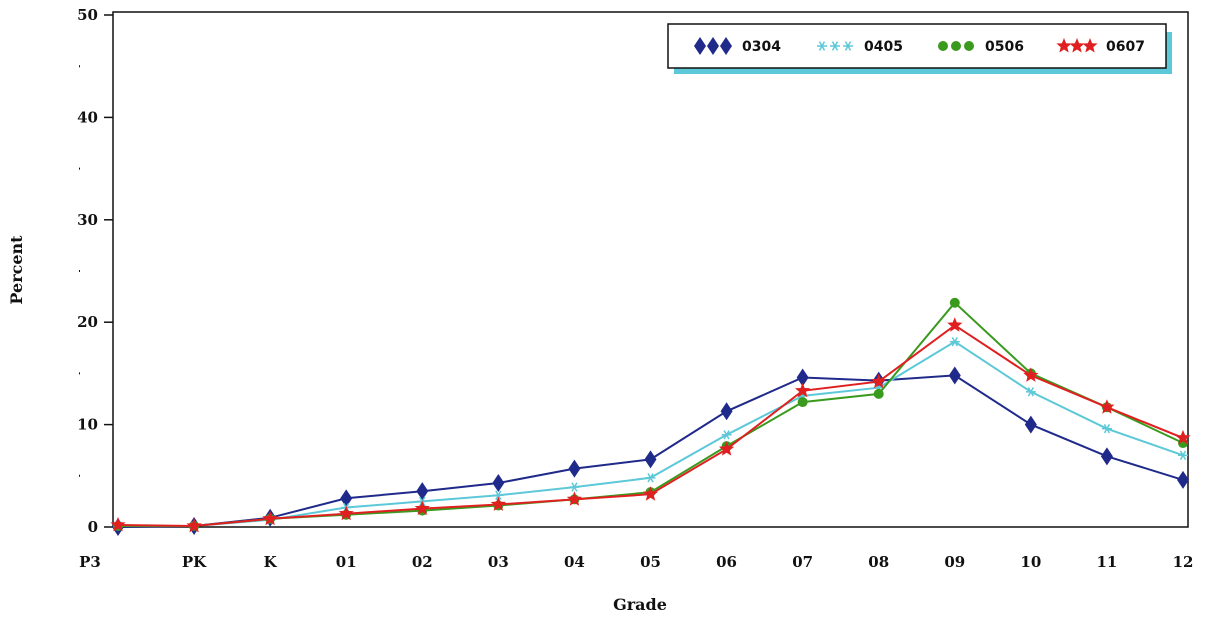 This screenshot has width=1211, height=618. Describe the element at coordinates (1100, 46) in the screenshot. I see `legend-item-0607: 0607` at that location.